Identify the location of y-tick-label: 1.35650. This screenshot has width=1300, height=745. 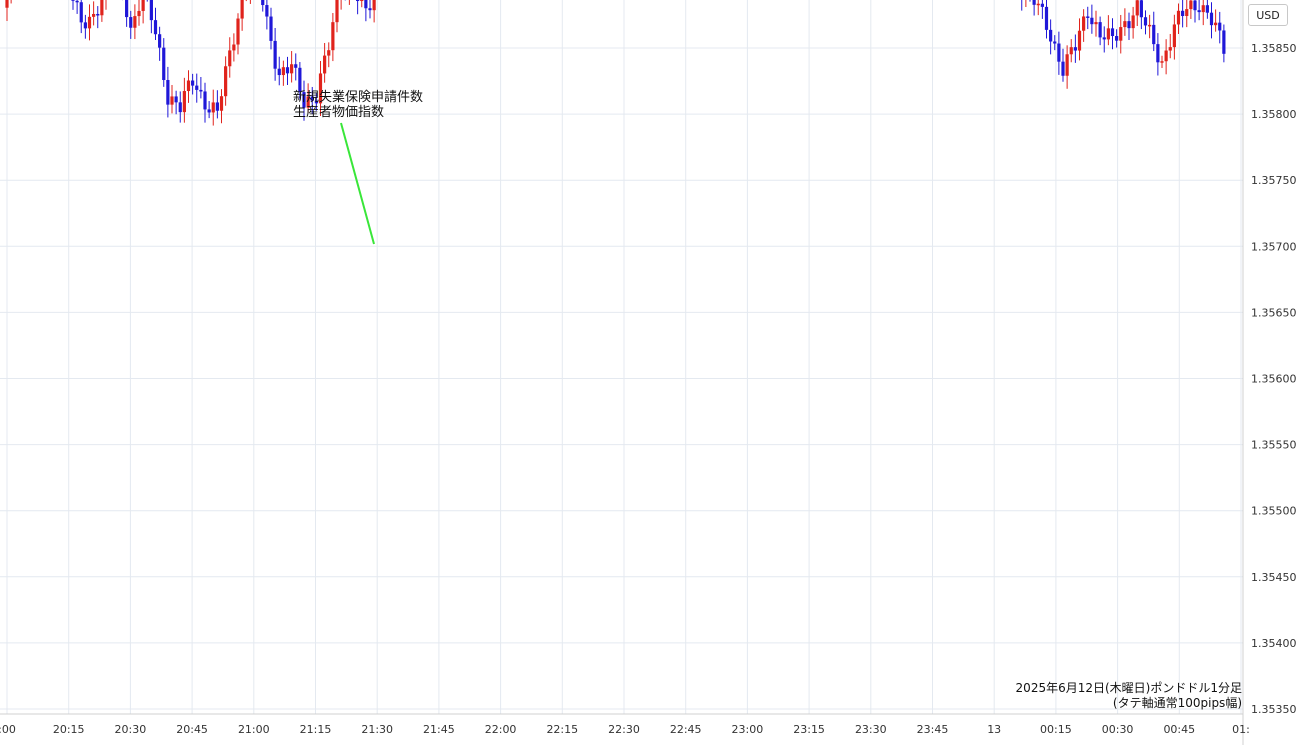
(1274, 312).